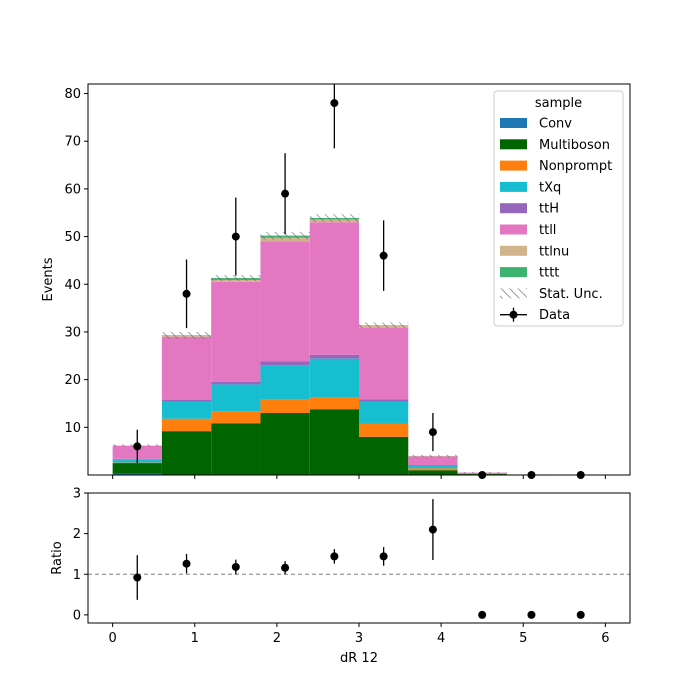  Describe the element at coordinates (513, 165) in the screenshot. I see `legend-swatch-nonprompt` at that location.